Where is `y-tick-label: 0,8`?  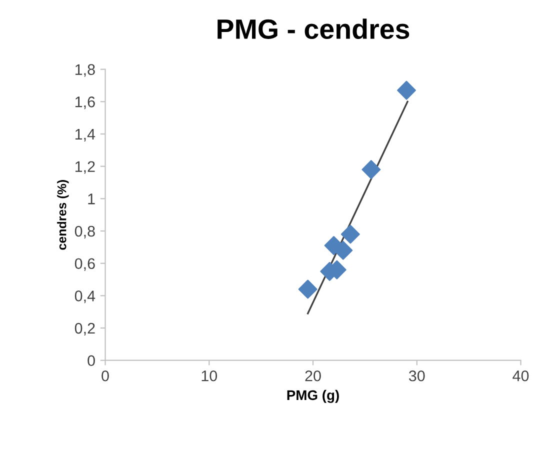
y-tick-label: 0,8 is located at coordinates (84, 232).